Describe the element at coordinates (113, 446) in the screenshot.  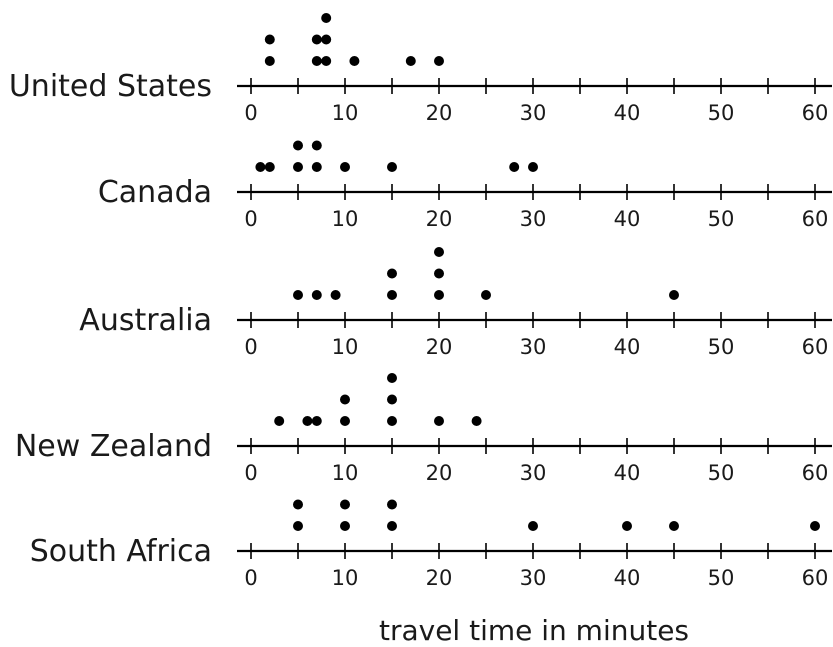
I see `row-label-new-zealand: New Zealand` at that location.